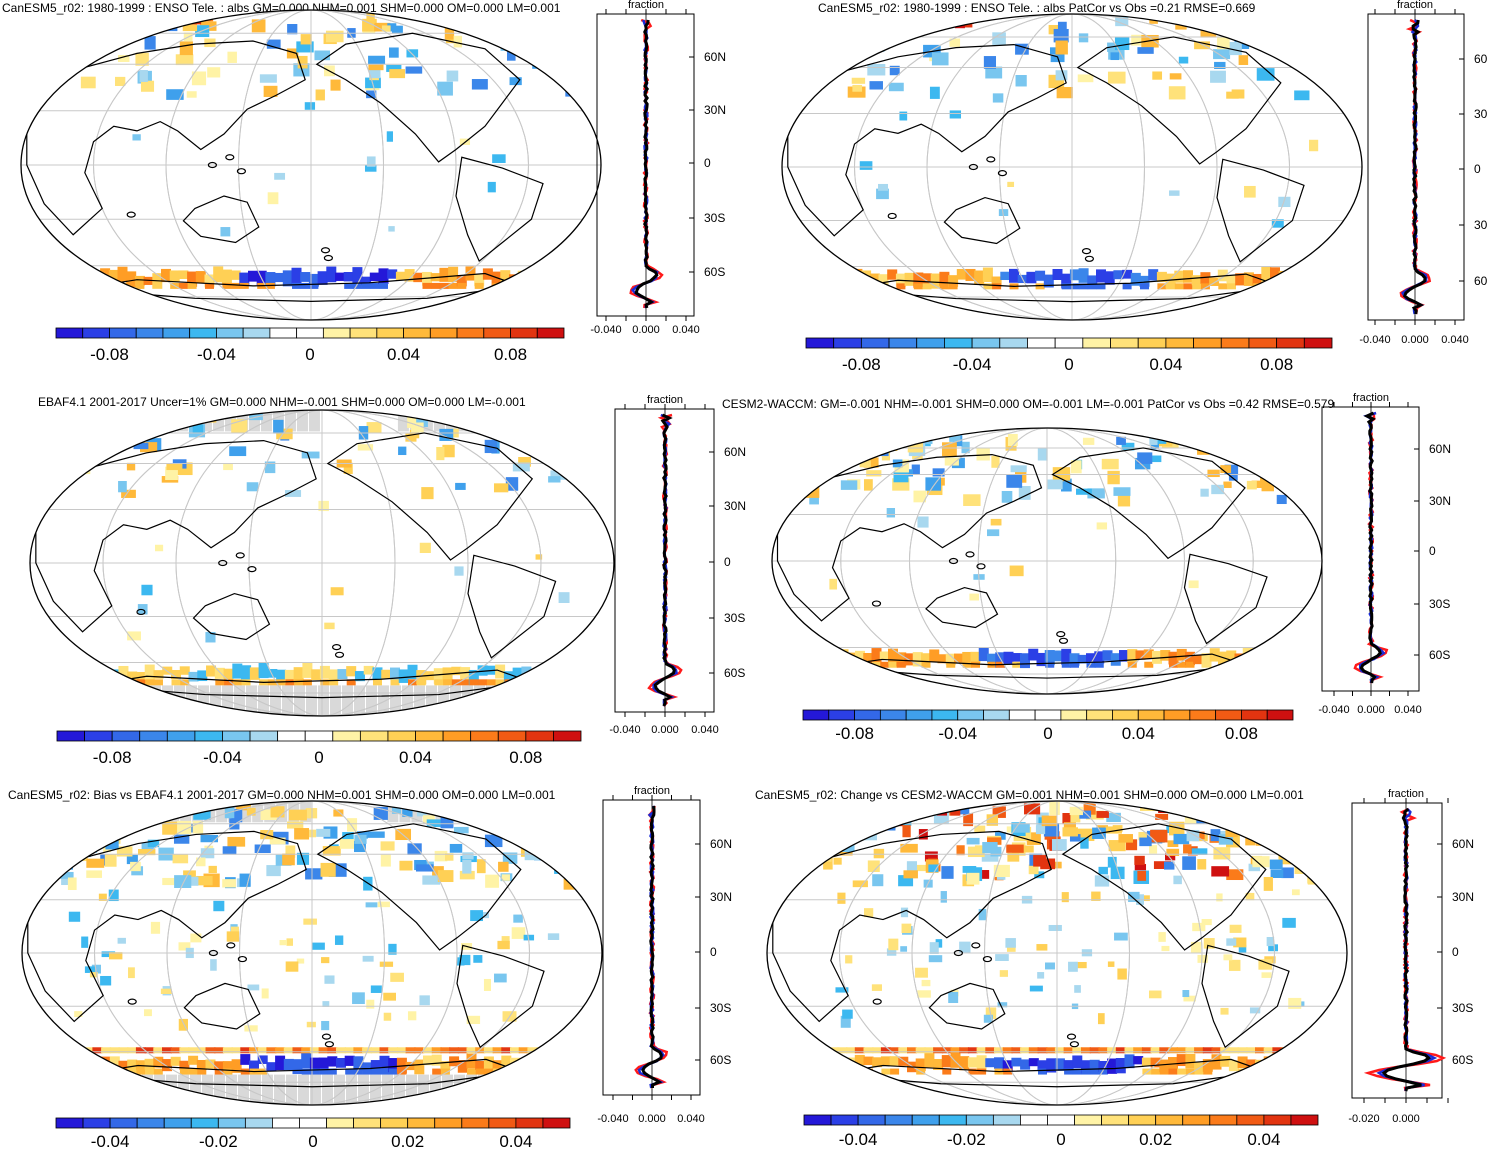  I want to click on zonal-profile: fraction -0.020 0.000 60N 30N 0 30S 60S, so click(1411, 956).